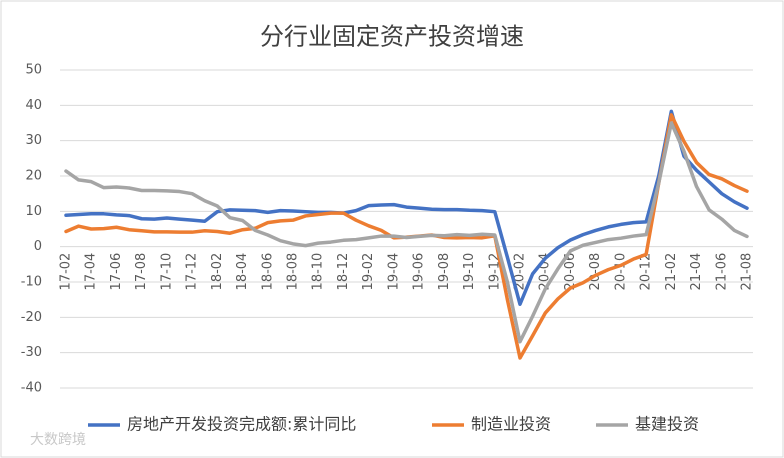 This screenshot has width=784, height=458. Describe the element at coordinates (267, 272) in the screenshot. I see `x-tick-label: 18-06` at that location.